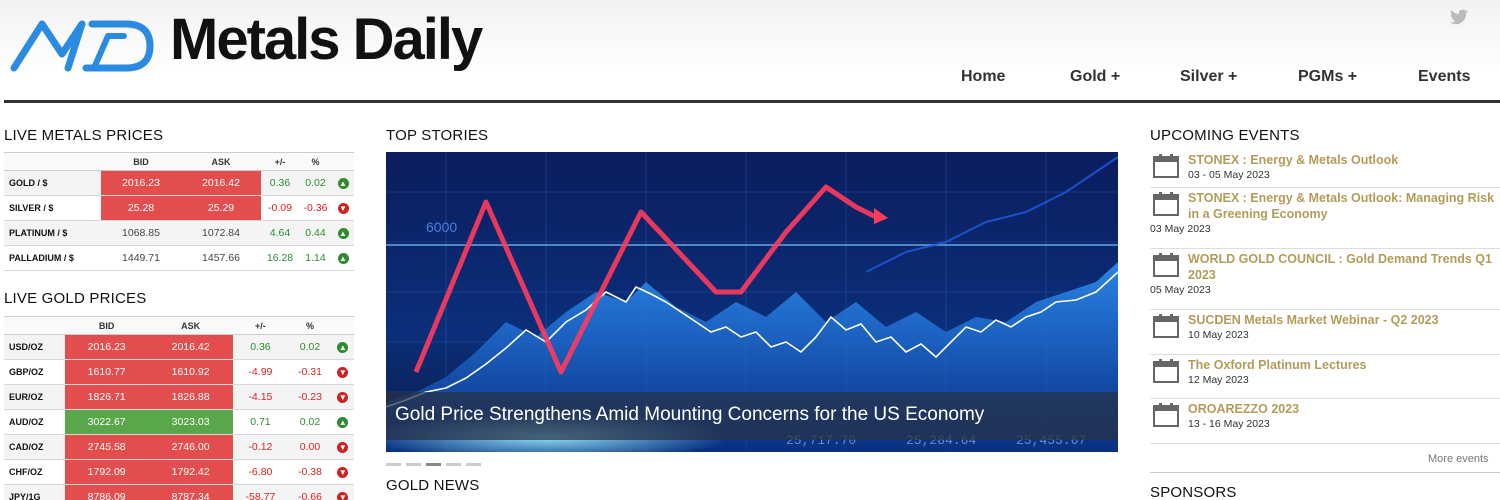  Describe the element at coordinates (1218, 335) in the screenshot. I see `event-date: 10 May 2023` at that location.